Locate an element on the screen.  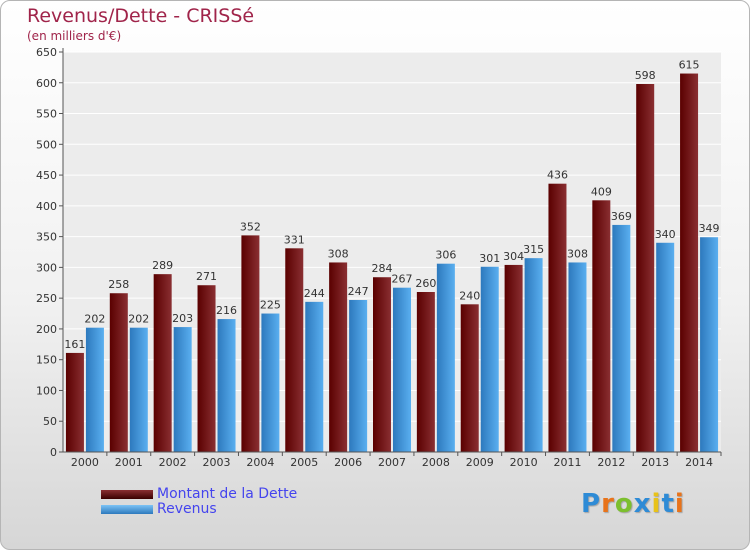
value-label-revenus: 267 is located at coordinates (402, 279).